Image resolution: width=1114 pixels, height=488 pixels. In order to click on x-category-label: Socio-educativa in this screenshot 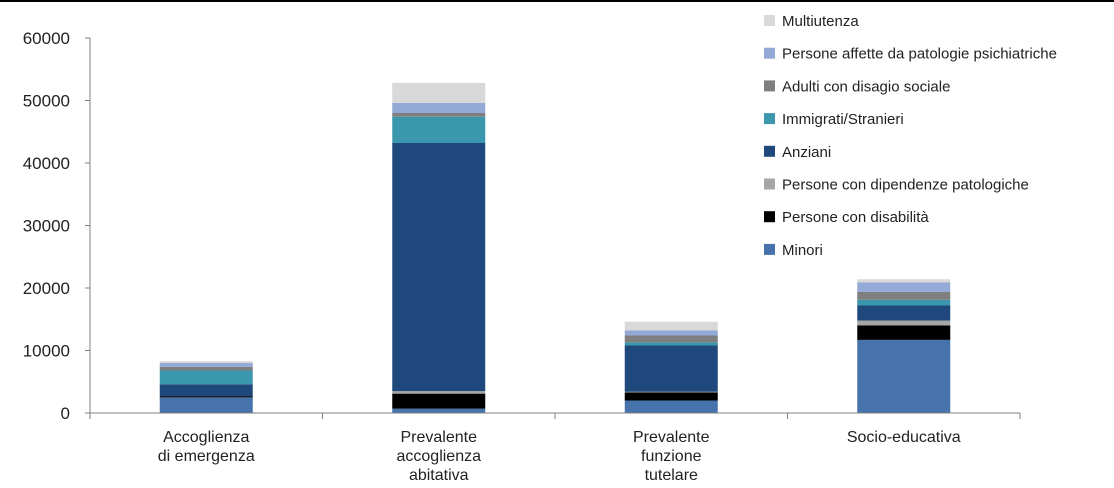, I will do `click(904, 437)`.